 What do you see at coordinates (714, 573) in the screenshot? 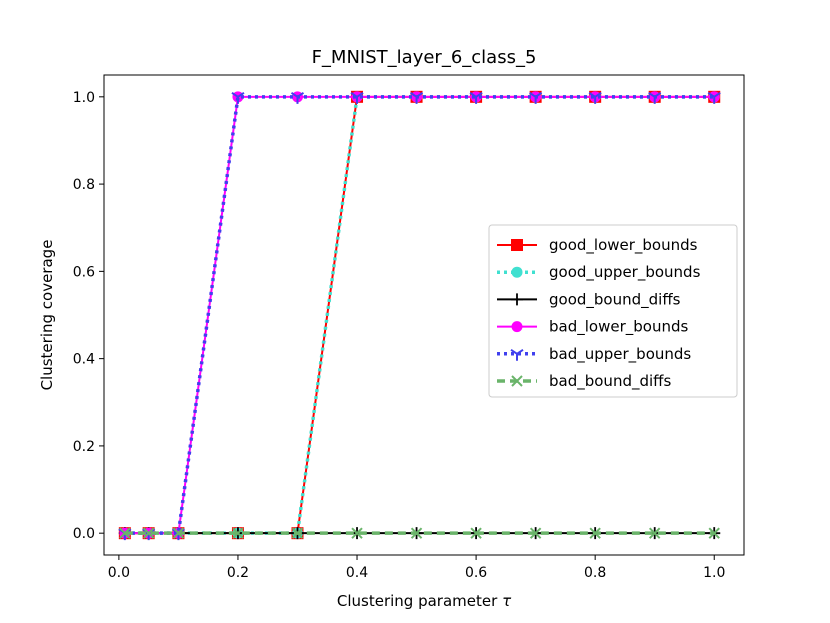
I see `x-tick-label: 1.0` at bounding box center [714, 573].